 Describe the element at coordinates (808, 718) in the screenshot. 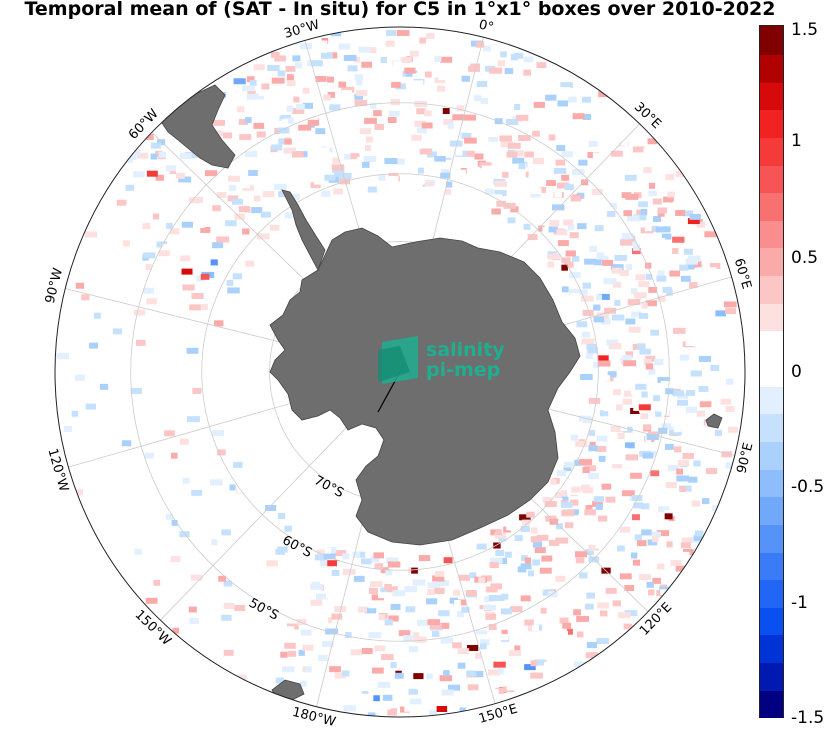

I see `colorbar-tick-label: -1.5` at that location.